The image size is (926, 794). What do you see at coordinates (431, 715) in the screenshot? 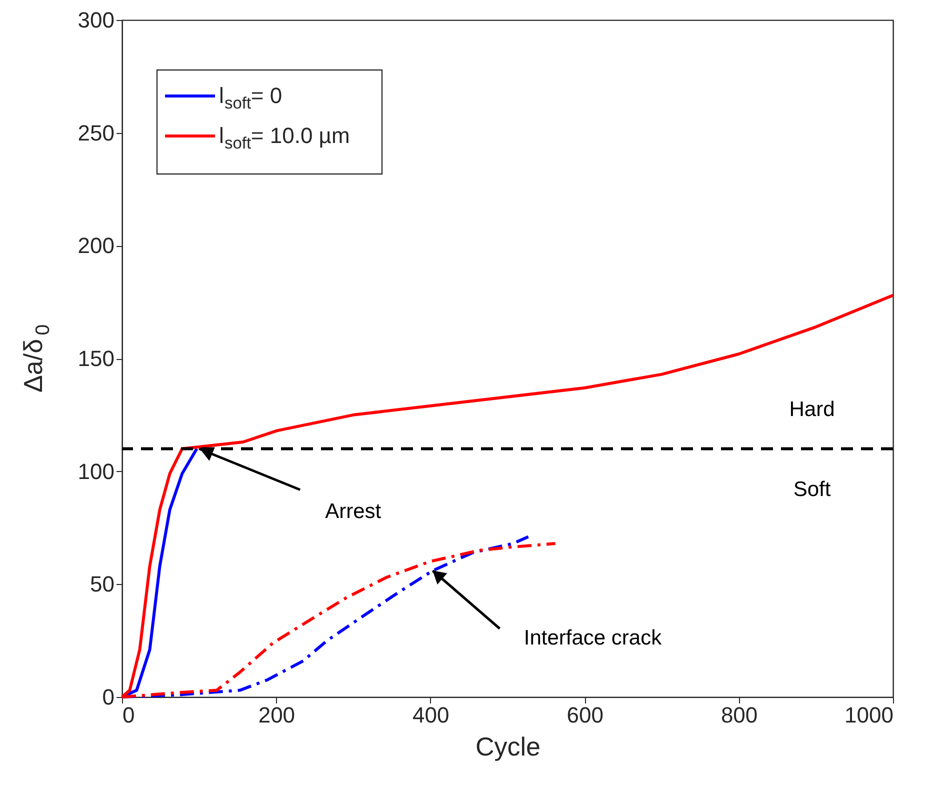
I see `x-tick-label: 400` at bounding box center [431, 715].